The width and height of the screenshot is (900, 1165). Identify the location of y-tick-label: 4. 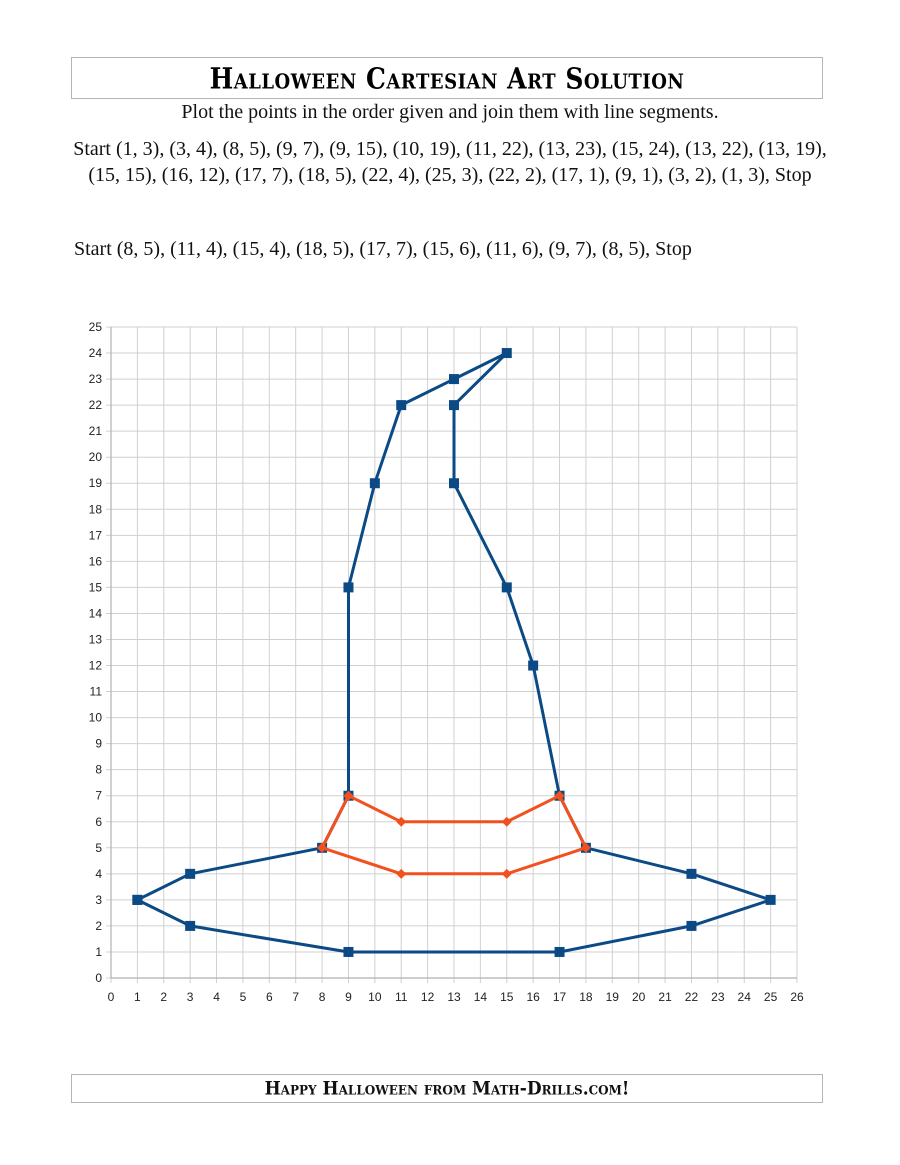
(98, 874).